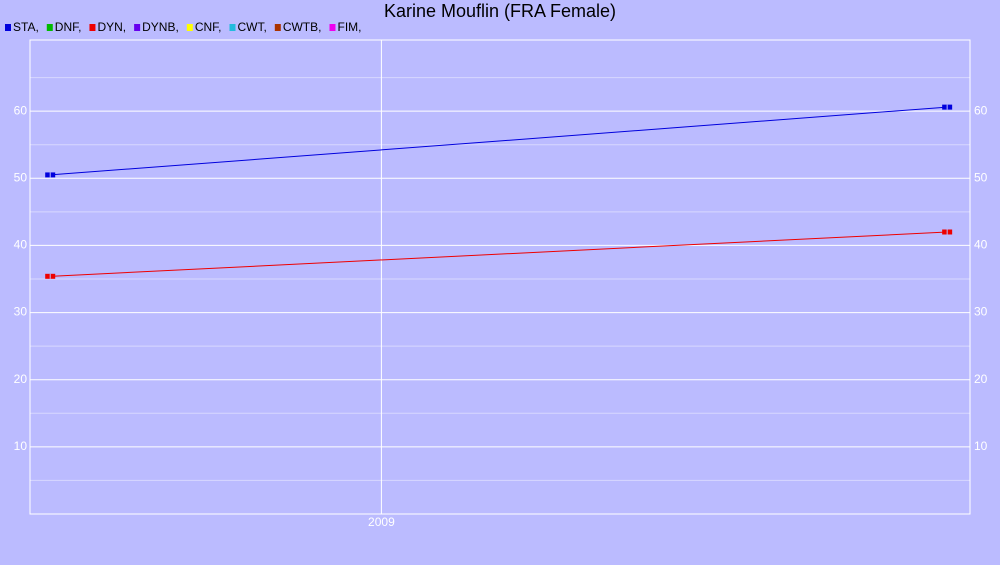 The image size is (1000, 565). Describe the element at coordinates (160, 27) in the screenshot. I see `legend-label: DYNB,` at that location.